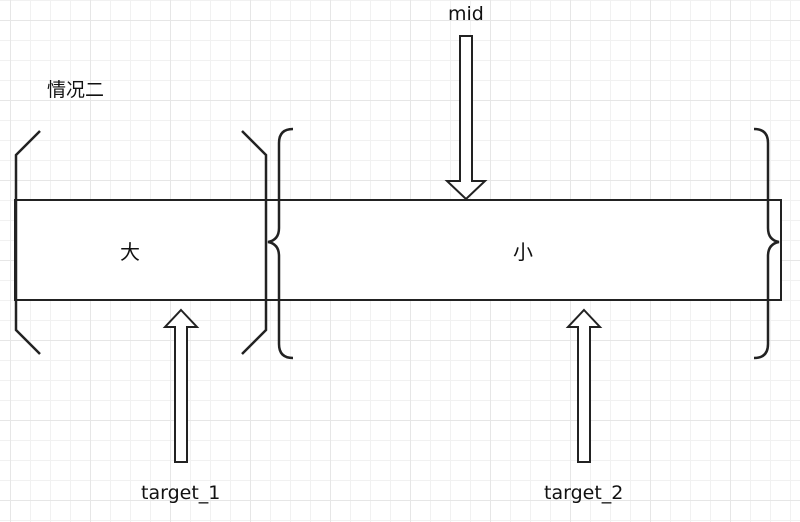 Image resolution: width=800 pixels, height=522 pixels. I want to click on target1-label: target_1, so click(181, 493).